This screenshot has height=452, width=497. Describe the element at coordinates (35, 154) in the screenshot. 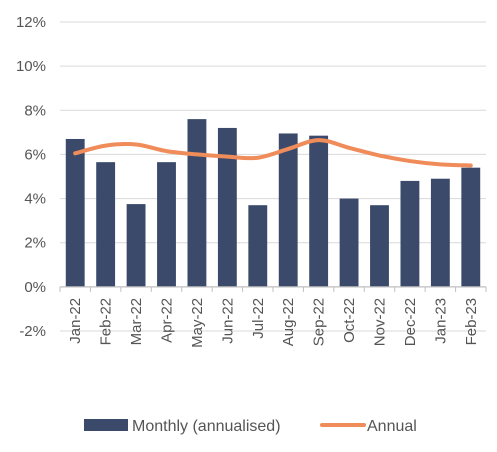

I see `y-tick-label: 6%` at that location.